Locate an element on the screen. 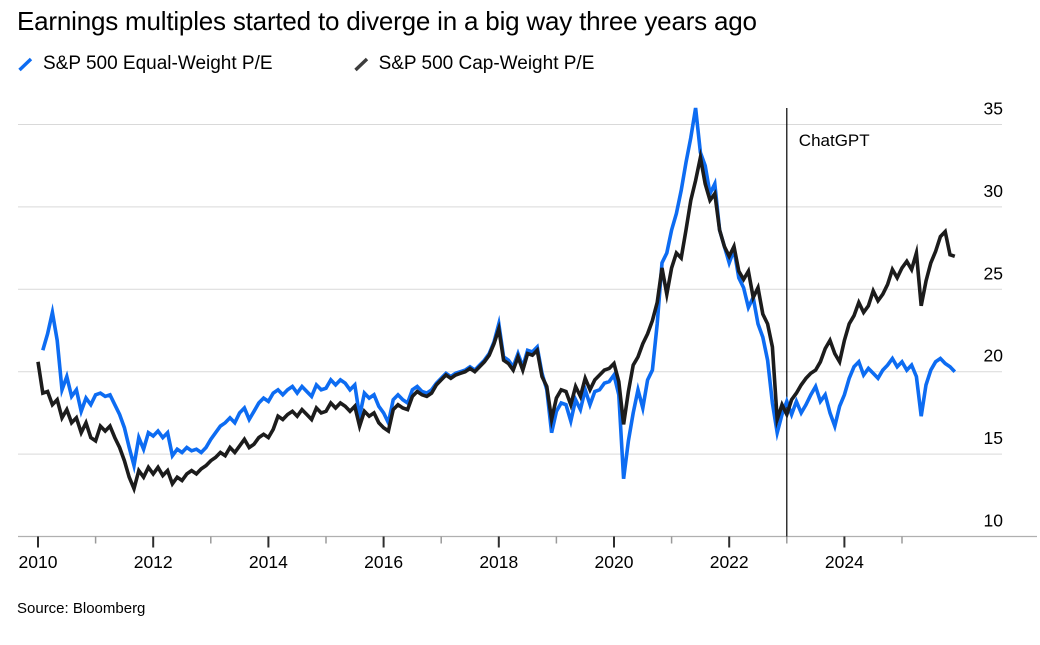 The image size is (1040, 645). x-tick-label: 2016 is located at coordinates (383, 562).